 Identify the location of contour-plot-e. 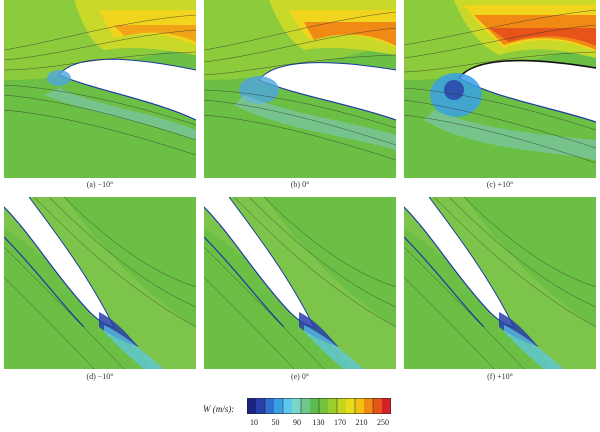
(300, 283).